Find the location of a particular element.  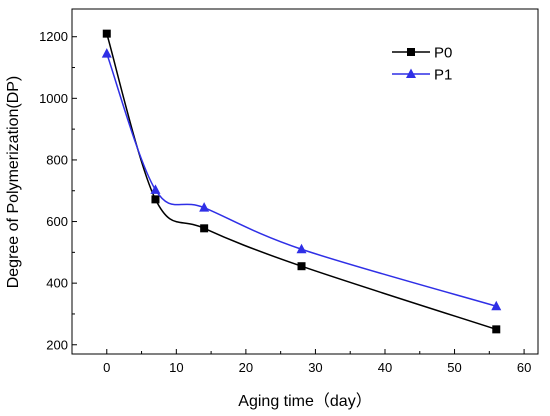

y-tick-label: 1000 is located at coordinates (53, 98).